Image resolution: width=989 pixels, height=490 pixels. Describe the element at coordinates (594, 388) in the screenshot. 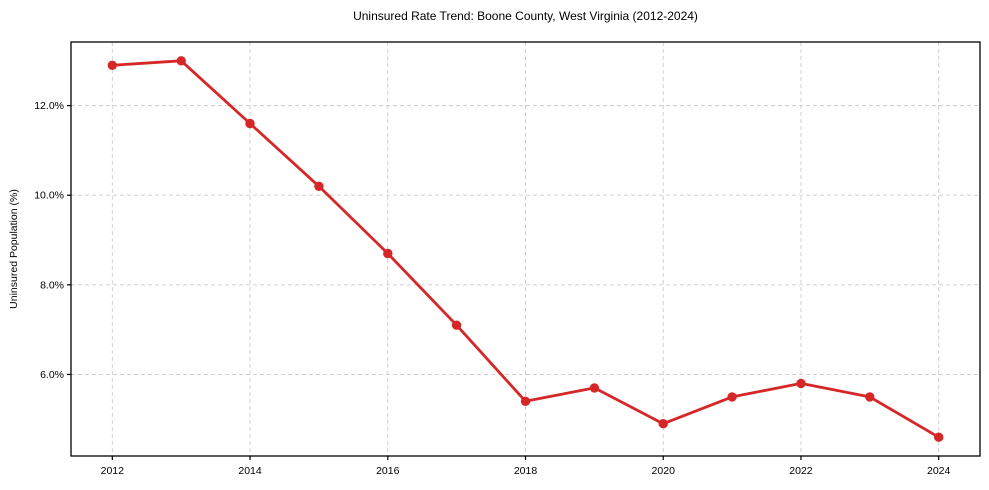

I see `data-point-2019` at that location.